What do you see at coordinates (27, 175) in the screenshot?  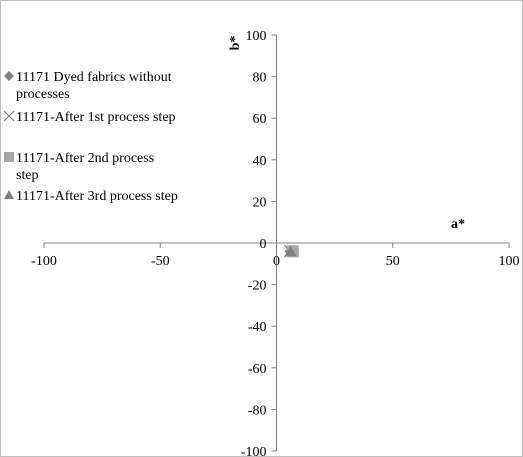 I see `legend-label: step` at bounding box center [27, 175].